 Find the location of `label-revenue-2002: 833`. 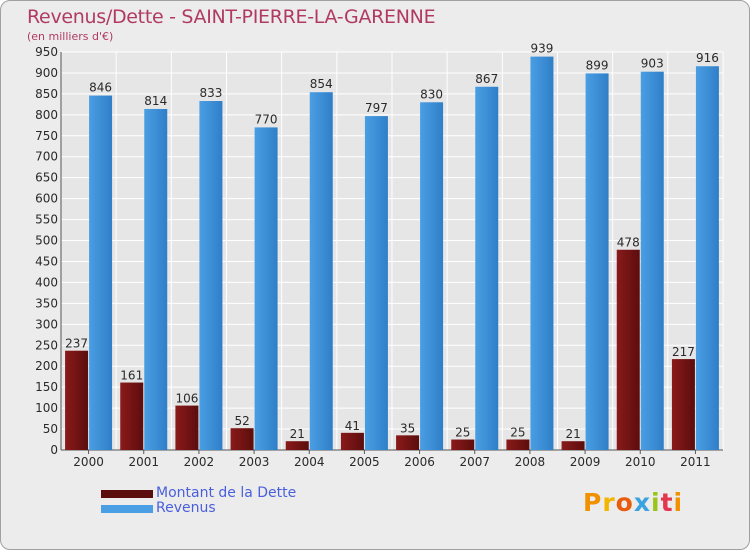

label-revenue-2002: 833 is located at coordinates (210, 93).